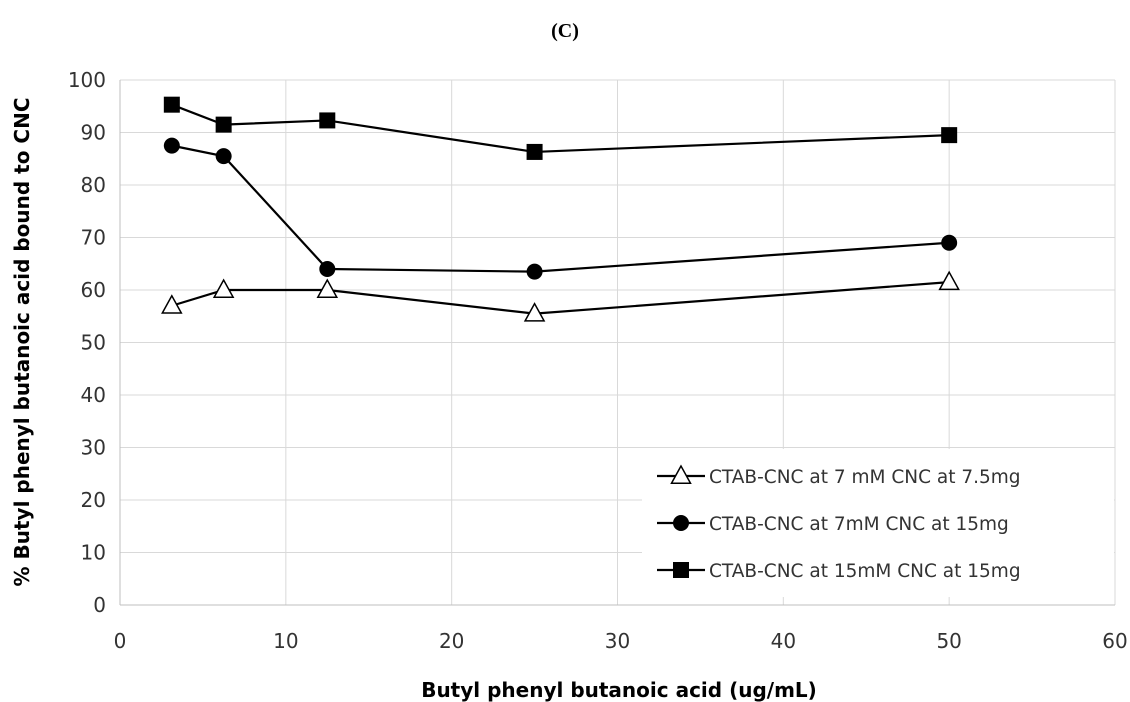 Image resolution: width=1130 pixels, height=702 pixels. What do you see at coordinates (93, 395) in the screenshot?
I see `y-tick-label: 40` at bounding box center [93, 395].